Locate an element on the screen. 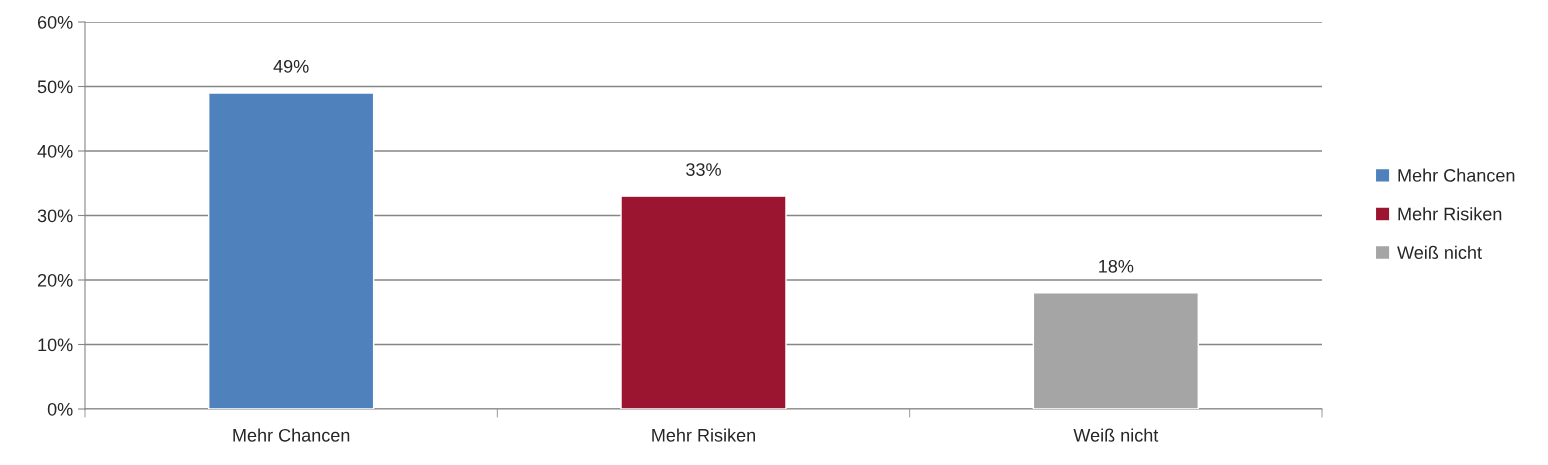  y-tick-label: 20% is located at coordinates (55, 280).